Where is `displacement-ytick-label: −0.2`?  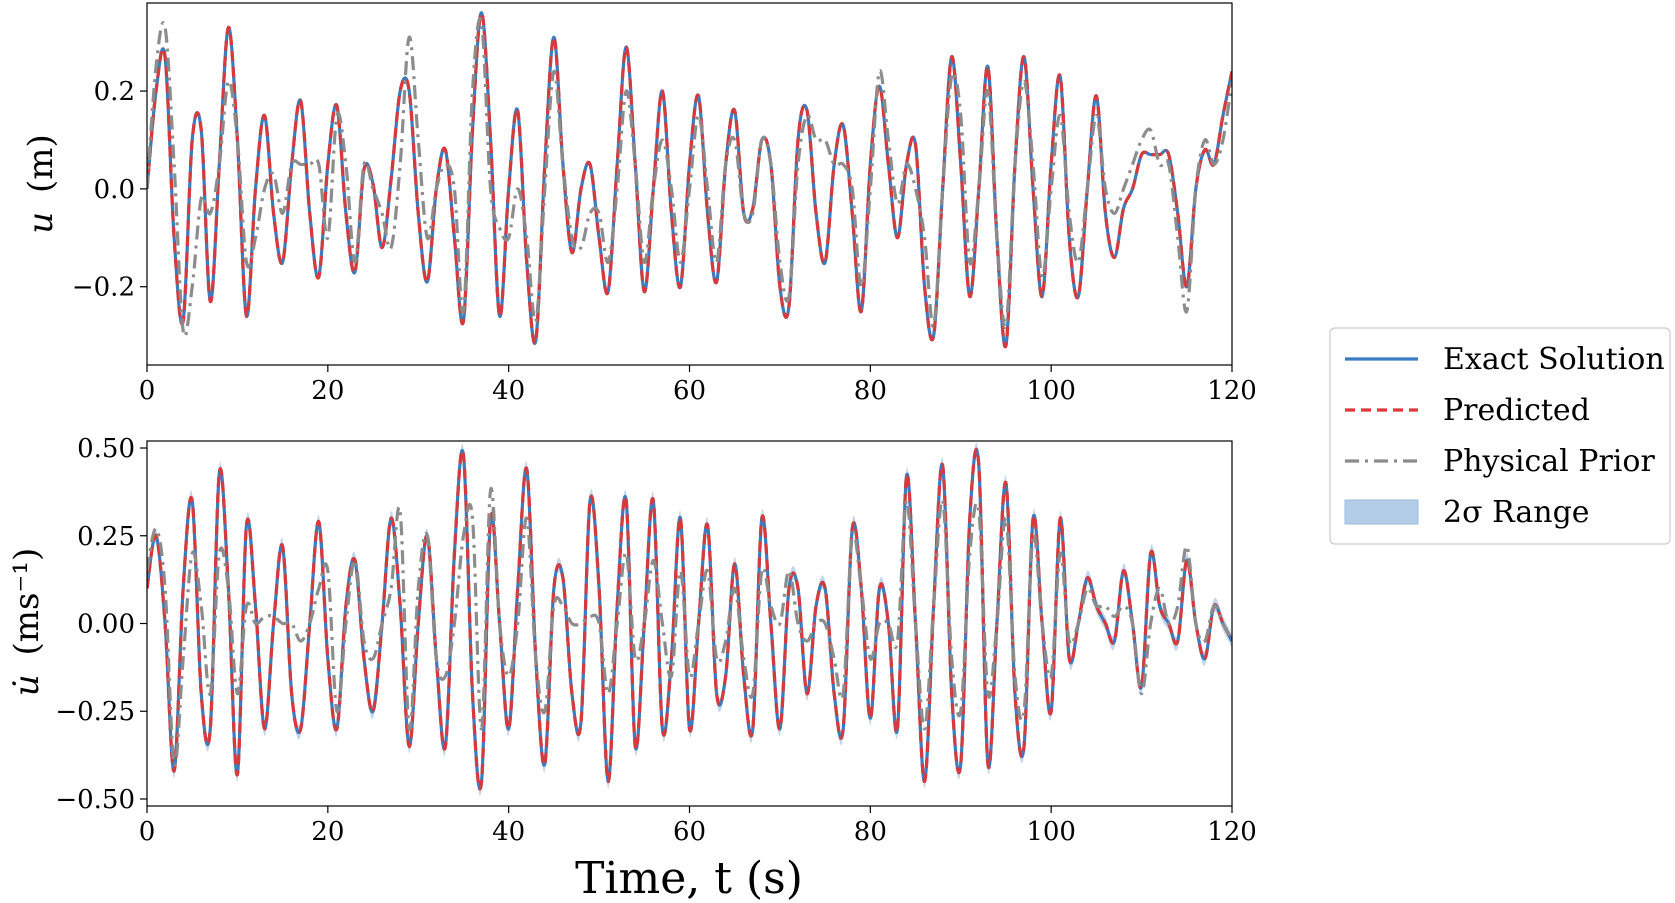
displacement-ytick-label: −0.2 is located at coordinates (103, 288).